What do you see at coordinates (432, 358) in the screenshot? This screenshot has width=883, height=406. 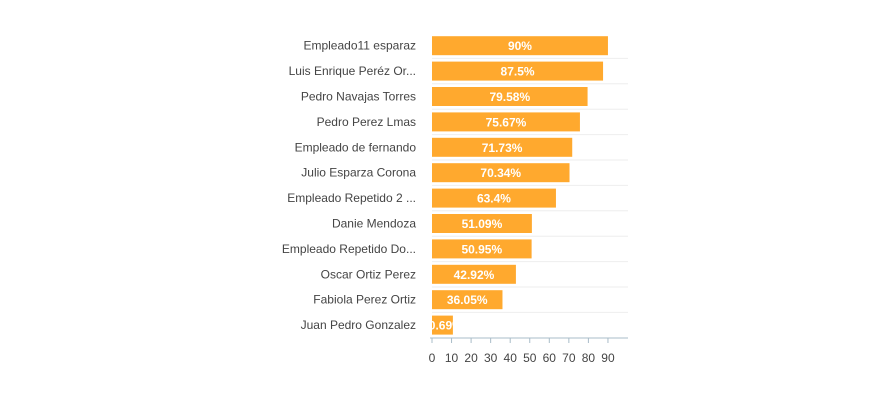 I see `x-tick-label: 0` at bounding box center [432, 358].